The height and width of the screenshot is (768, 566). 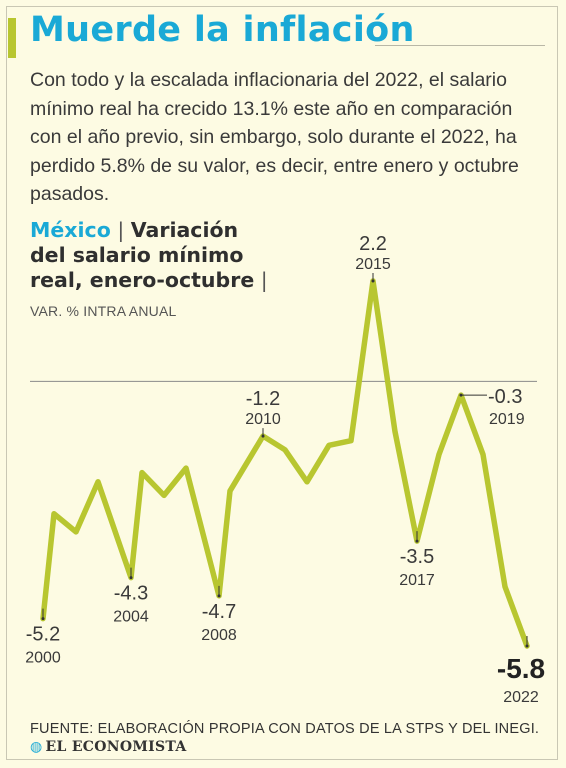 I want to click on title-rule, so click(x=460, y=45).